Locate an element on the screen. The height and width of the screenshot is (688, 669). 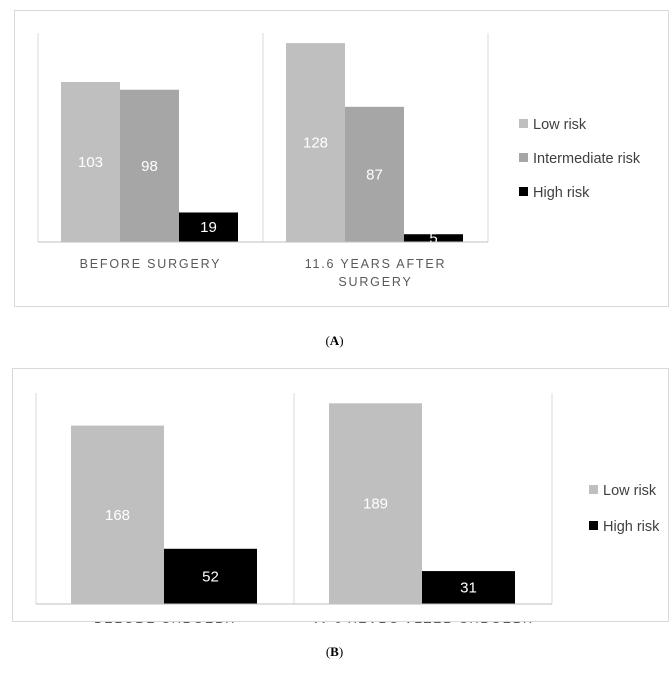
legend-label-intermediate-risk: Intermediate risk is located at coordinates (587, 159).